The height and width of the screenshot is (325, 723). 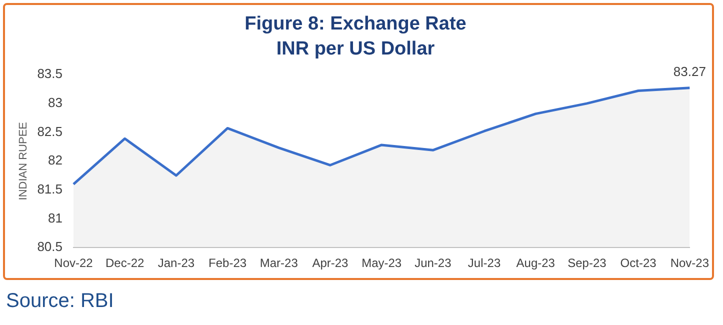 I want to click on chart-subtitle: INR per US Dollar, so click(x=356, y=49).